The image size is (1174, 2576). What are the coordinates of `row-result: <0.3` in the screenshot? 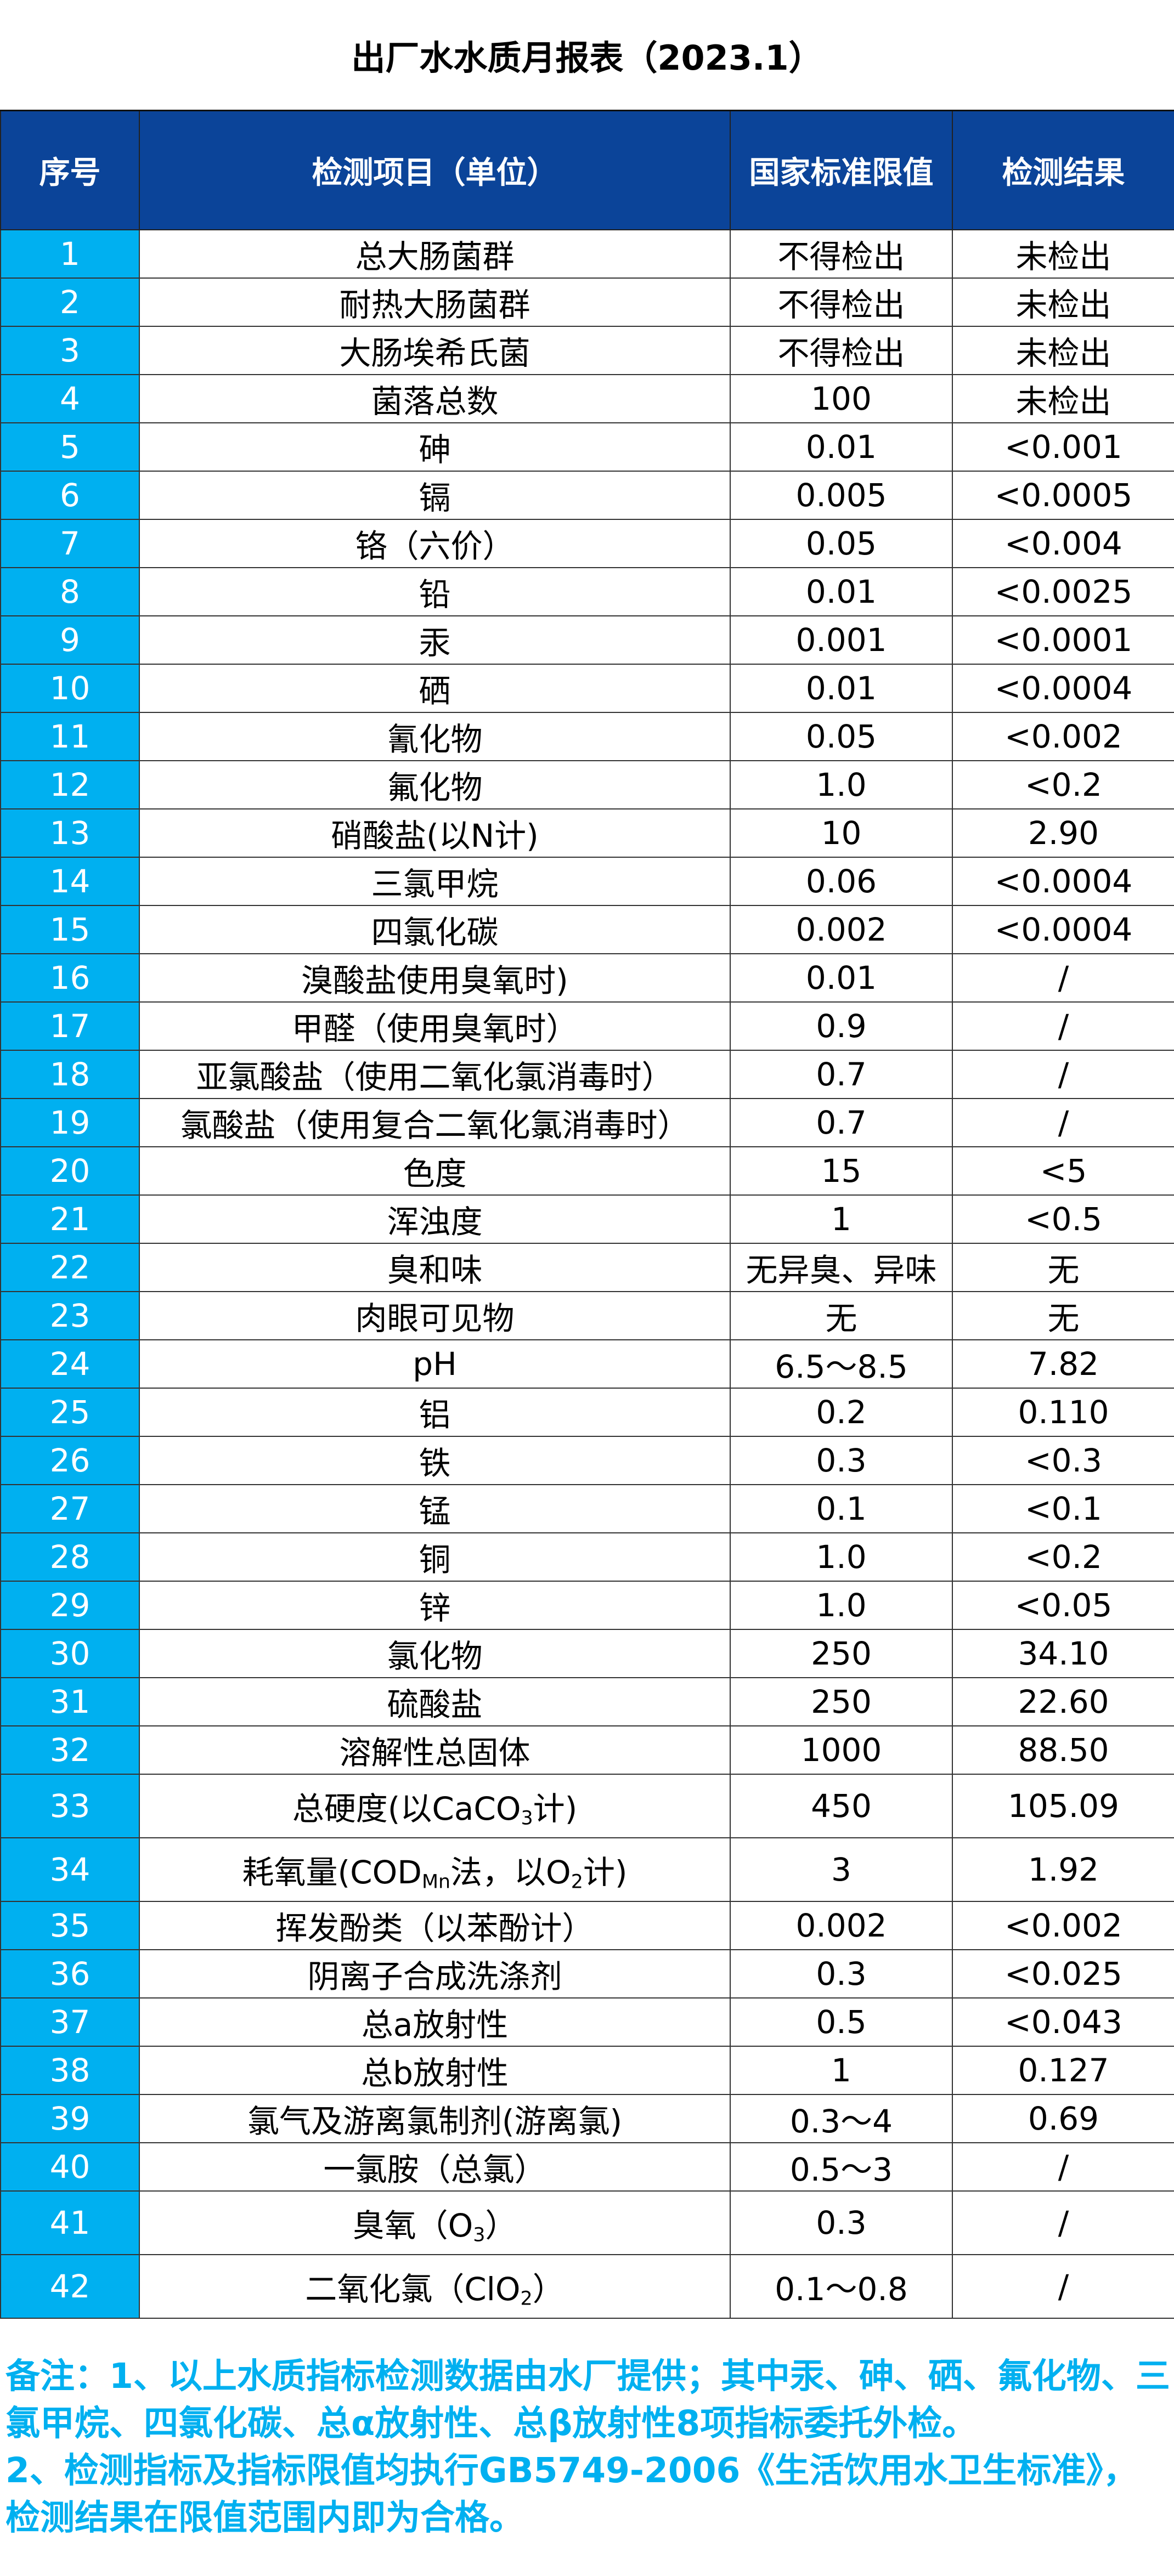 It's located at (1063, 1460).